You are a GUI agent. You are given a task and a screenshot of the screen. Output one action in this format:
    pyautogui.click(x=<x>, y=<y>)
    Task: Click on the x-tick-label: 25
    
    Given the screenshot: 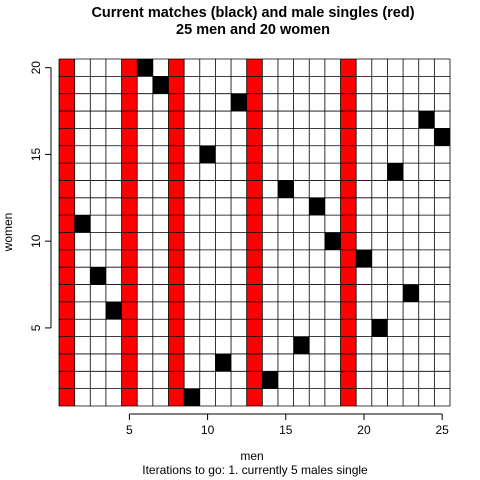 What is the action you would take?
    pyautogui.click(x=443, y=430)
    